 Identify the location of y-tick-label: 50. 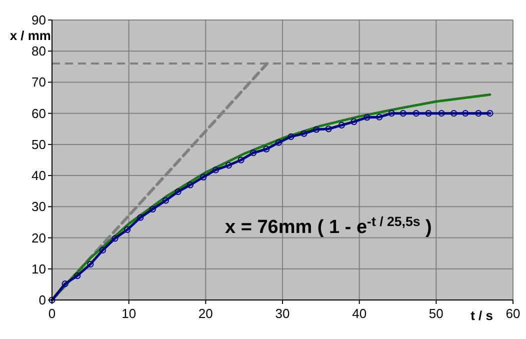
(39, 144).